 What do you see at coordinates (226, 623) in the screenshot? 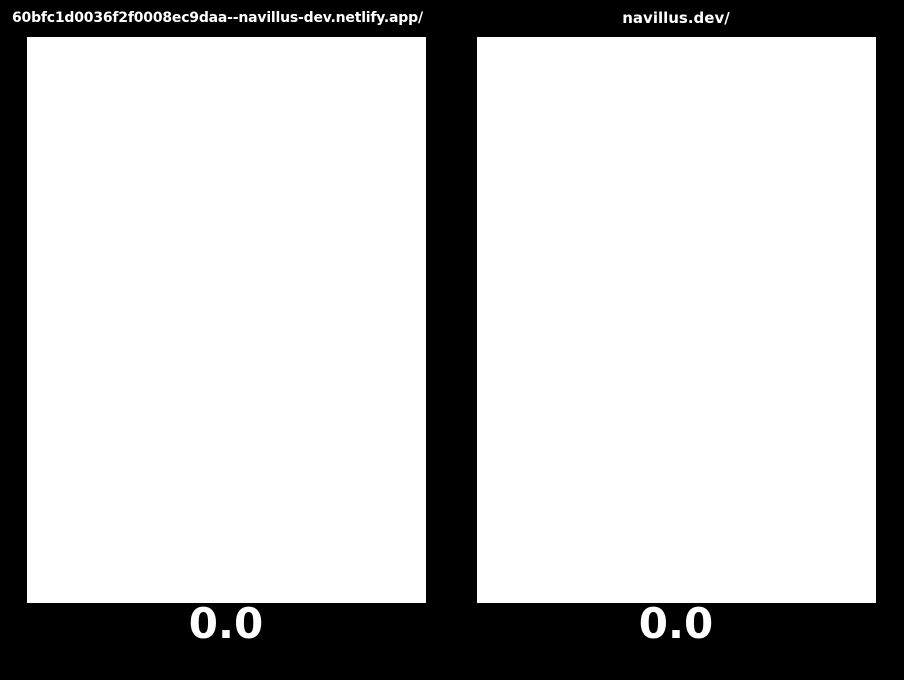
I see `left-panel-score: 0.0` at bounding box center [226, 623].